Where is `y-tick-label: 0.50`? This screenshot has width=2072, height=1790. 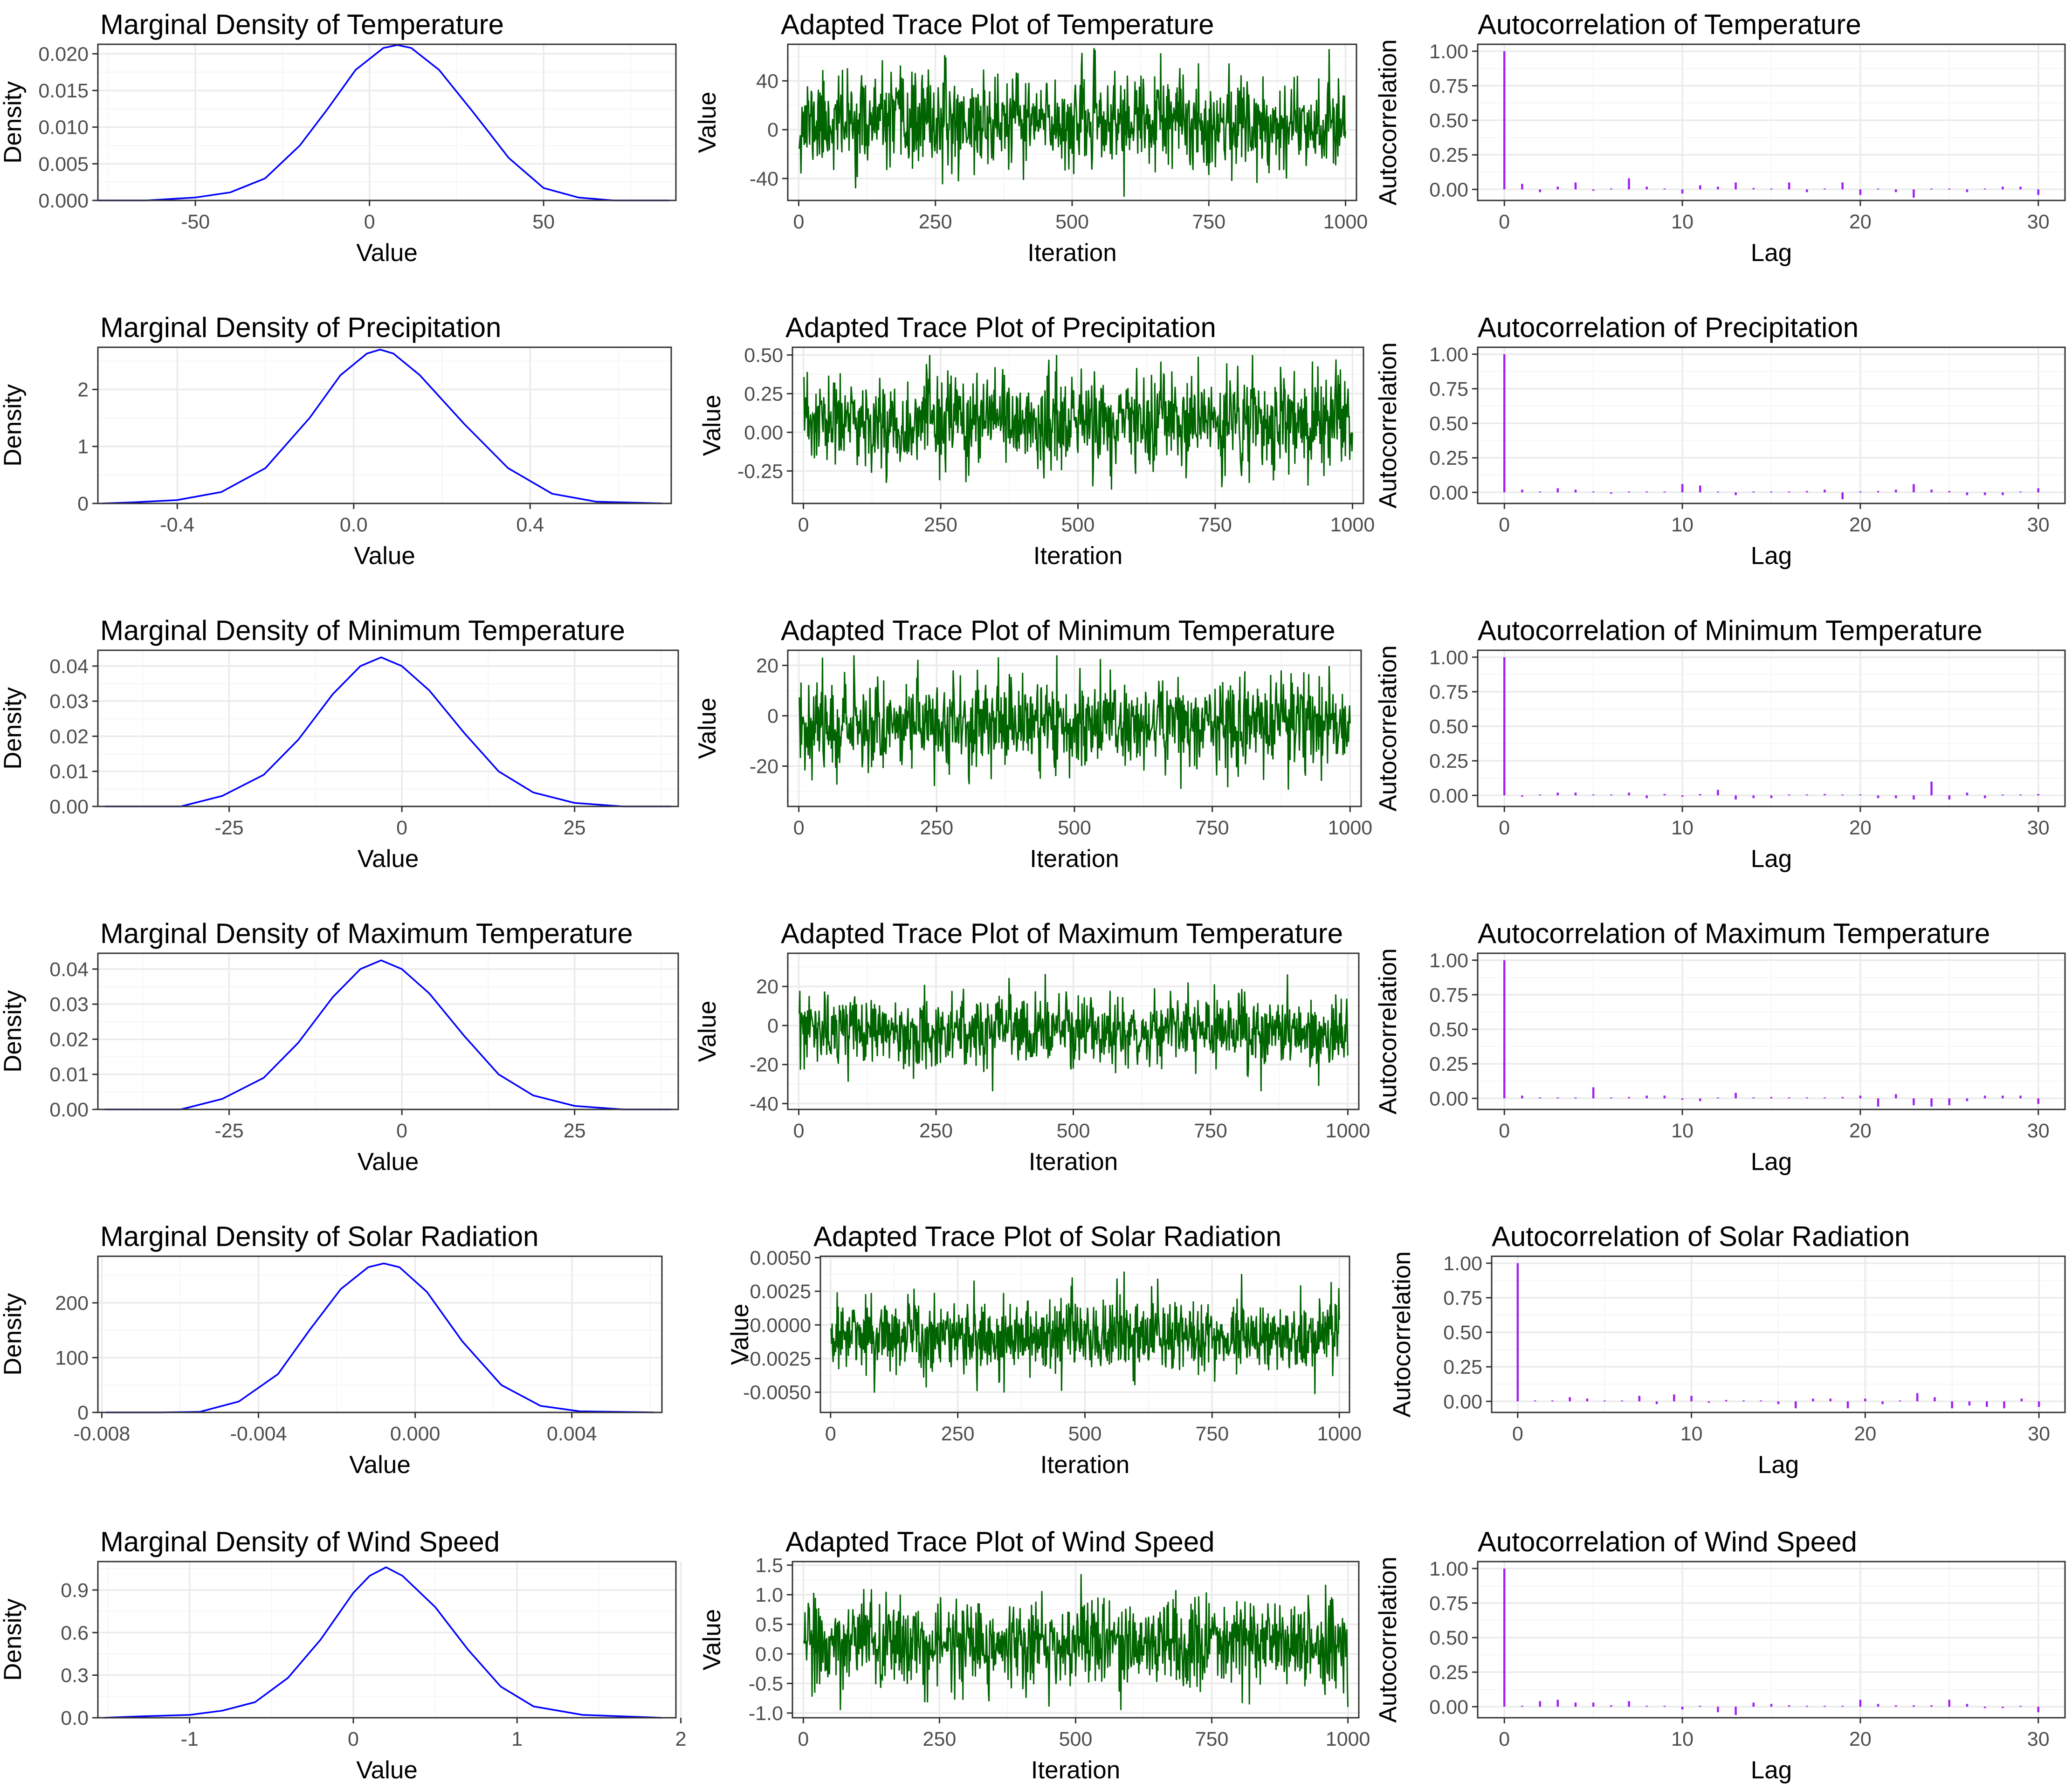 y-tick-label: 0.50 is located at coordinates (1448, 1638).